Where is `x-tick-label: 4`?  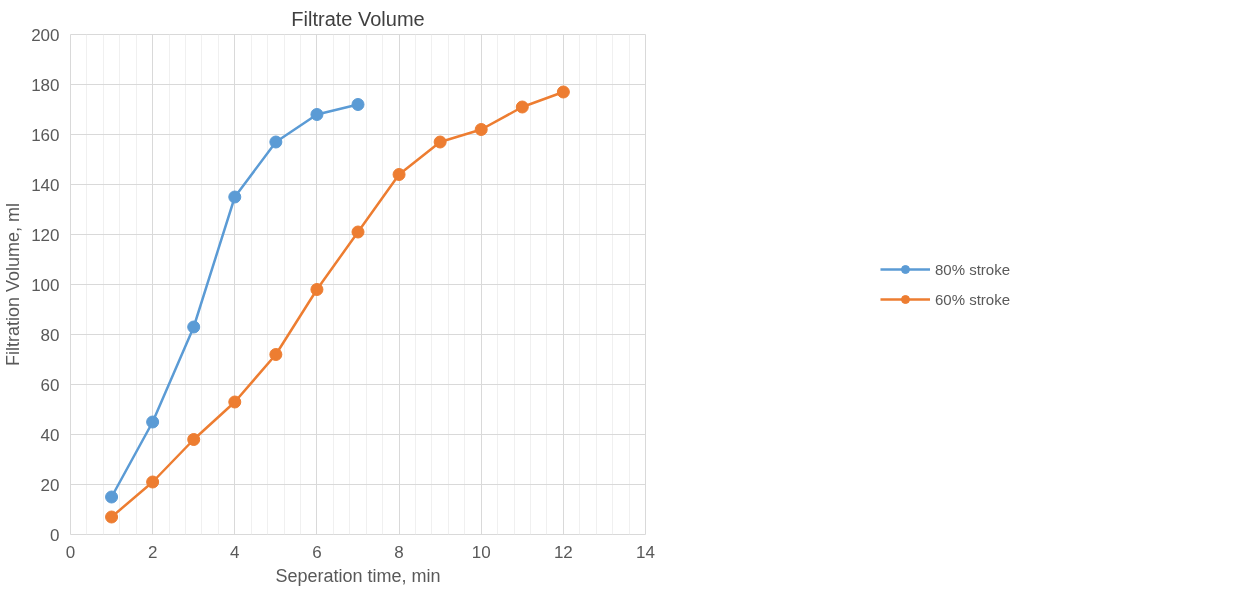 x-tick-label: 4 is located at coordinates (235, 552).